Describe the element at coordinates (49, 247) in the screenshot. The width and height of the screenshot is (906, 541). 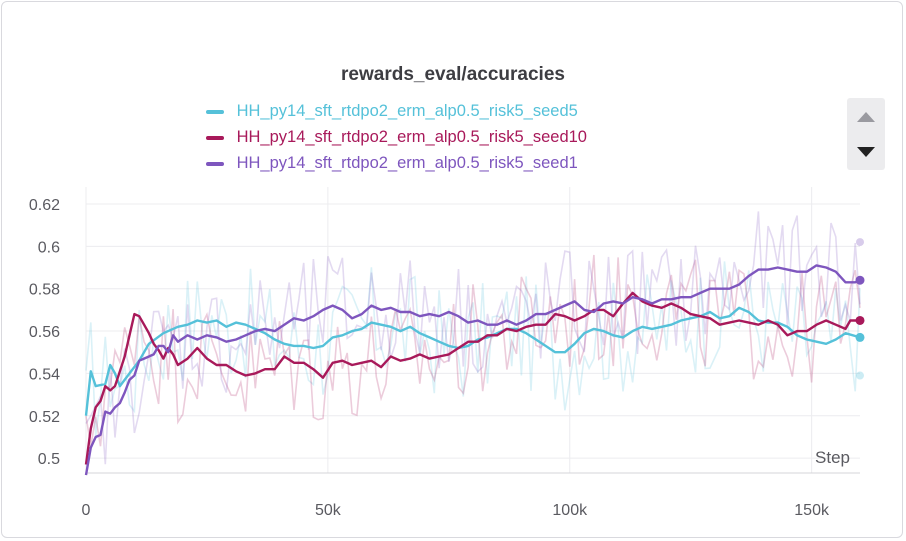
I see `y-tick-label: 0.6` at that location.